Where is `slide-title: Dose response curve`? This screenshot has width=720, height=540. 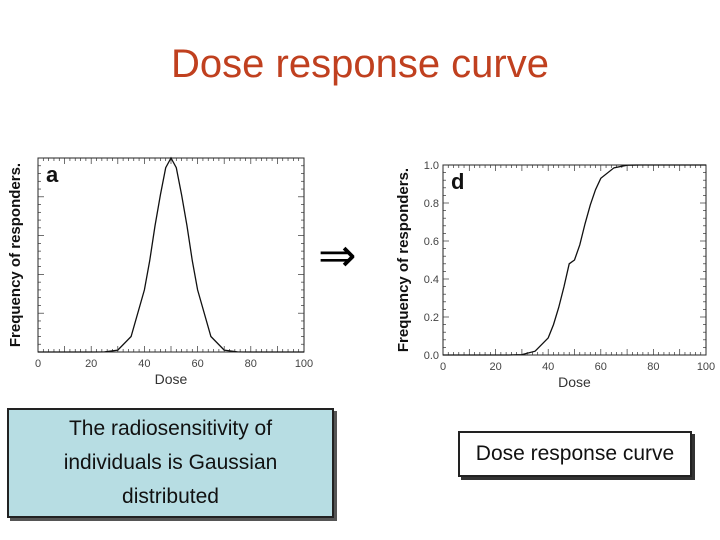 slide-title: Dose response curve is located at coordinates (360, 64).